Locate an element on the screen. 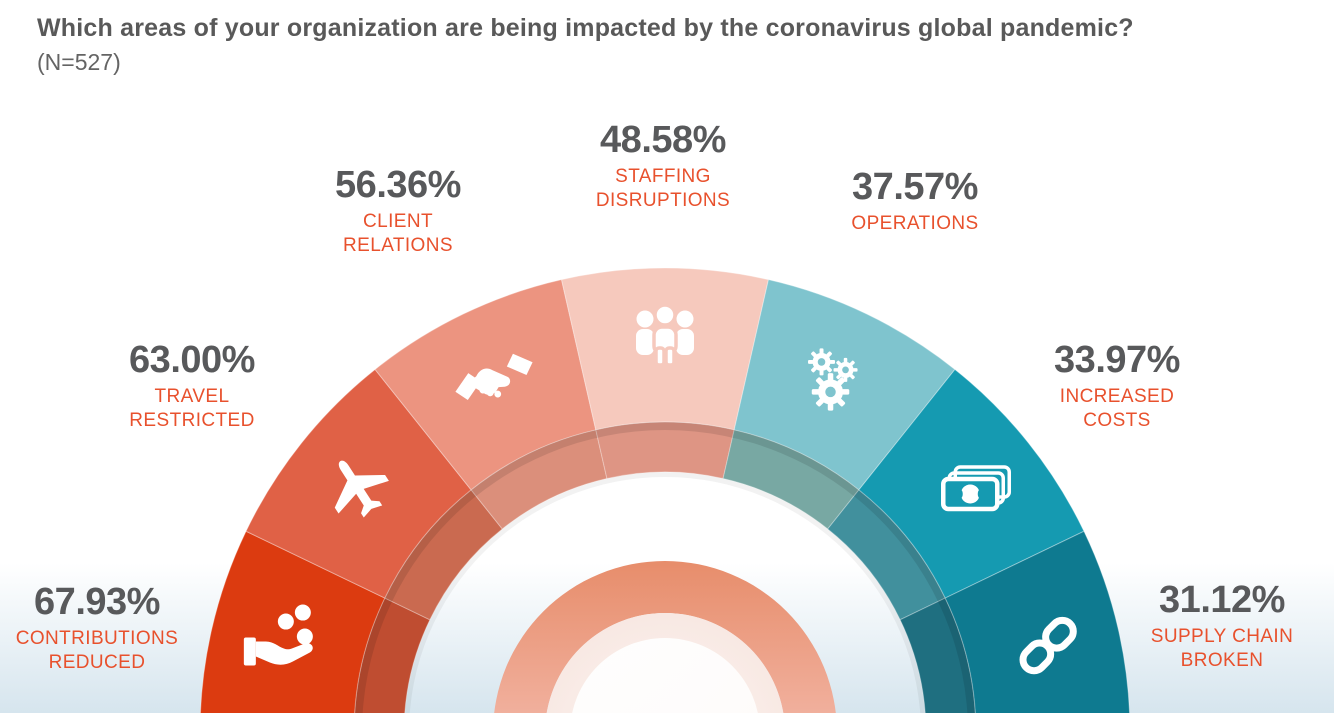 The height and width of the screenshot is (713, 1334). handshake-icon is located at coordinates (494, 377).